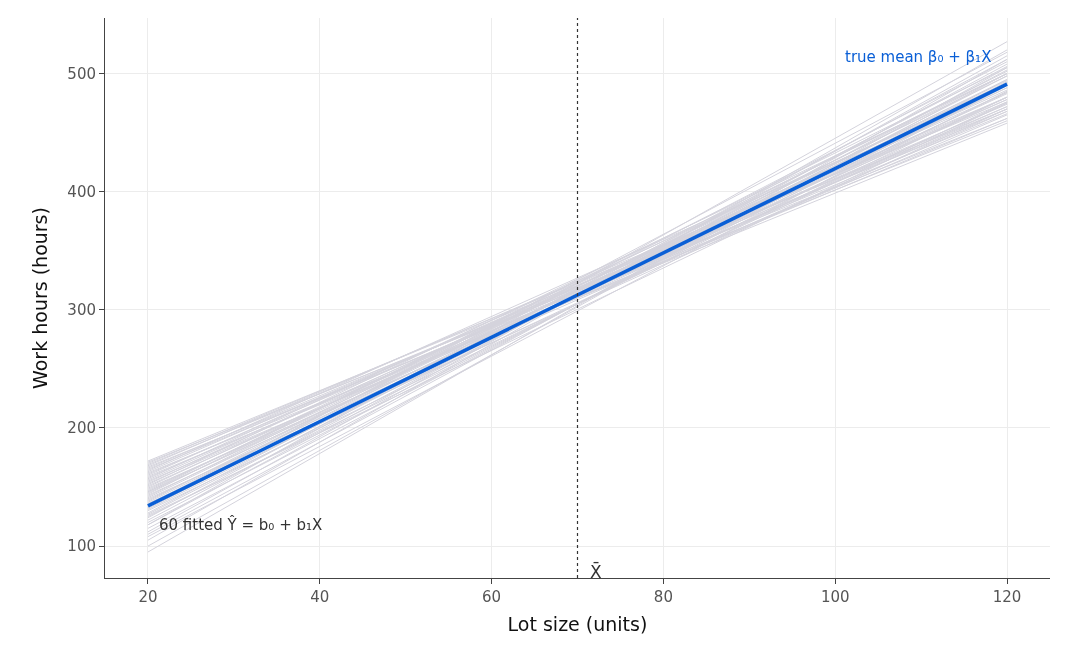  I want to click on ref-line-label: X̄, so click(596, 572).